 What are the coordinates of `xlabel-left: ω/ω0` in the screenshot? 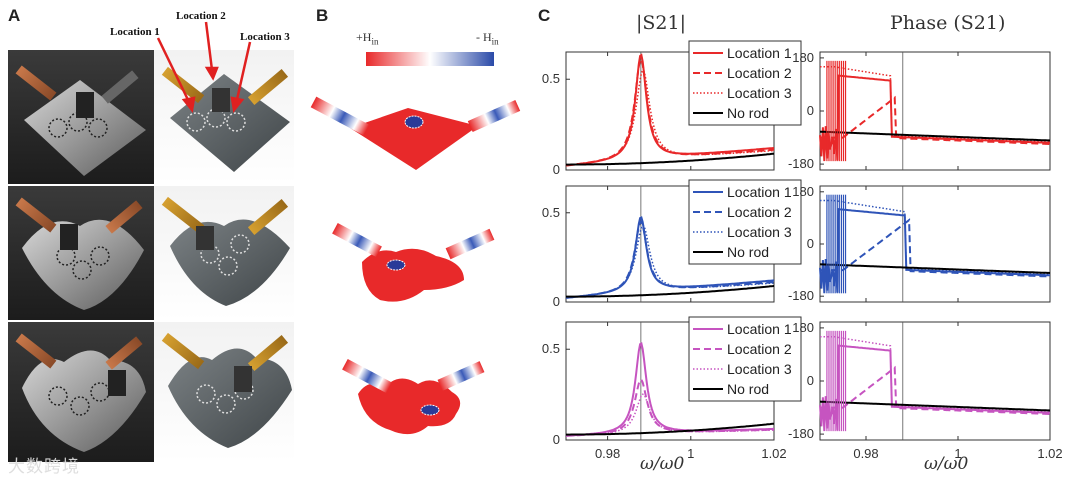 It's located at (662, 464).